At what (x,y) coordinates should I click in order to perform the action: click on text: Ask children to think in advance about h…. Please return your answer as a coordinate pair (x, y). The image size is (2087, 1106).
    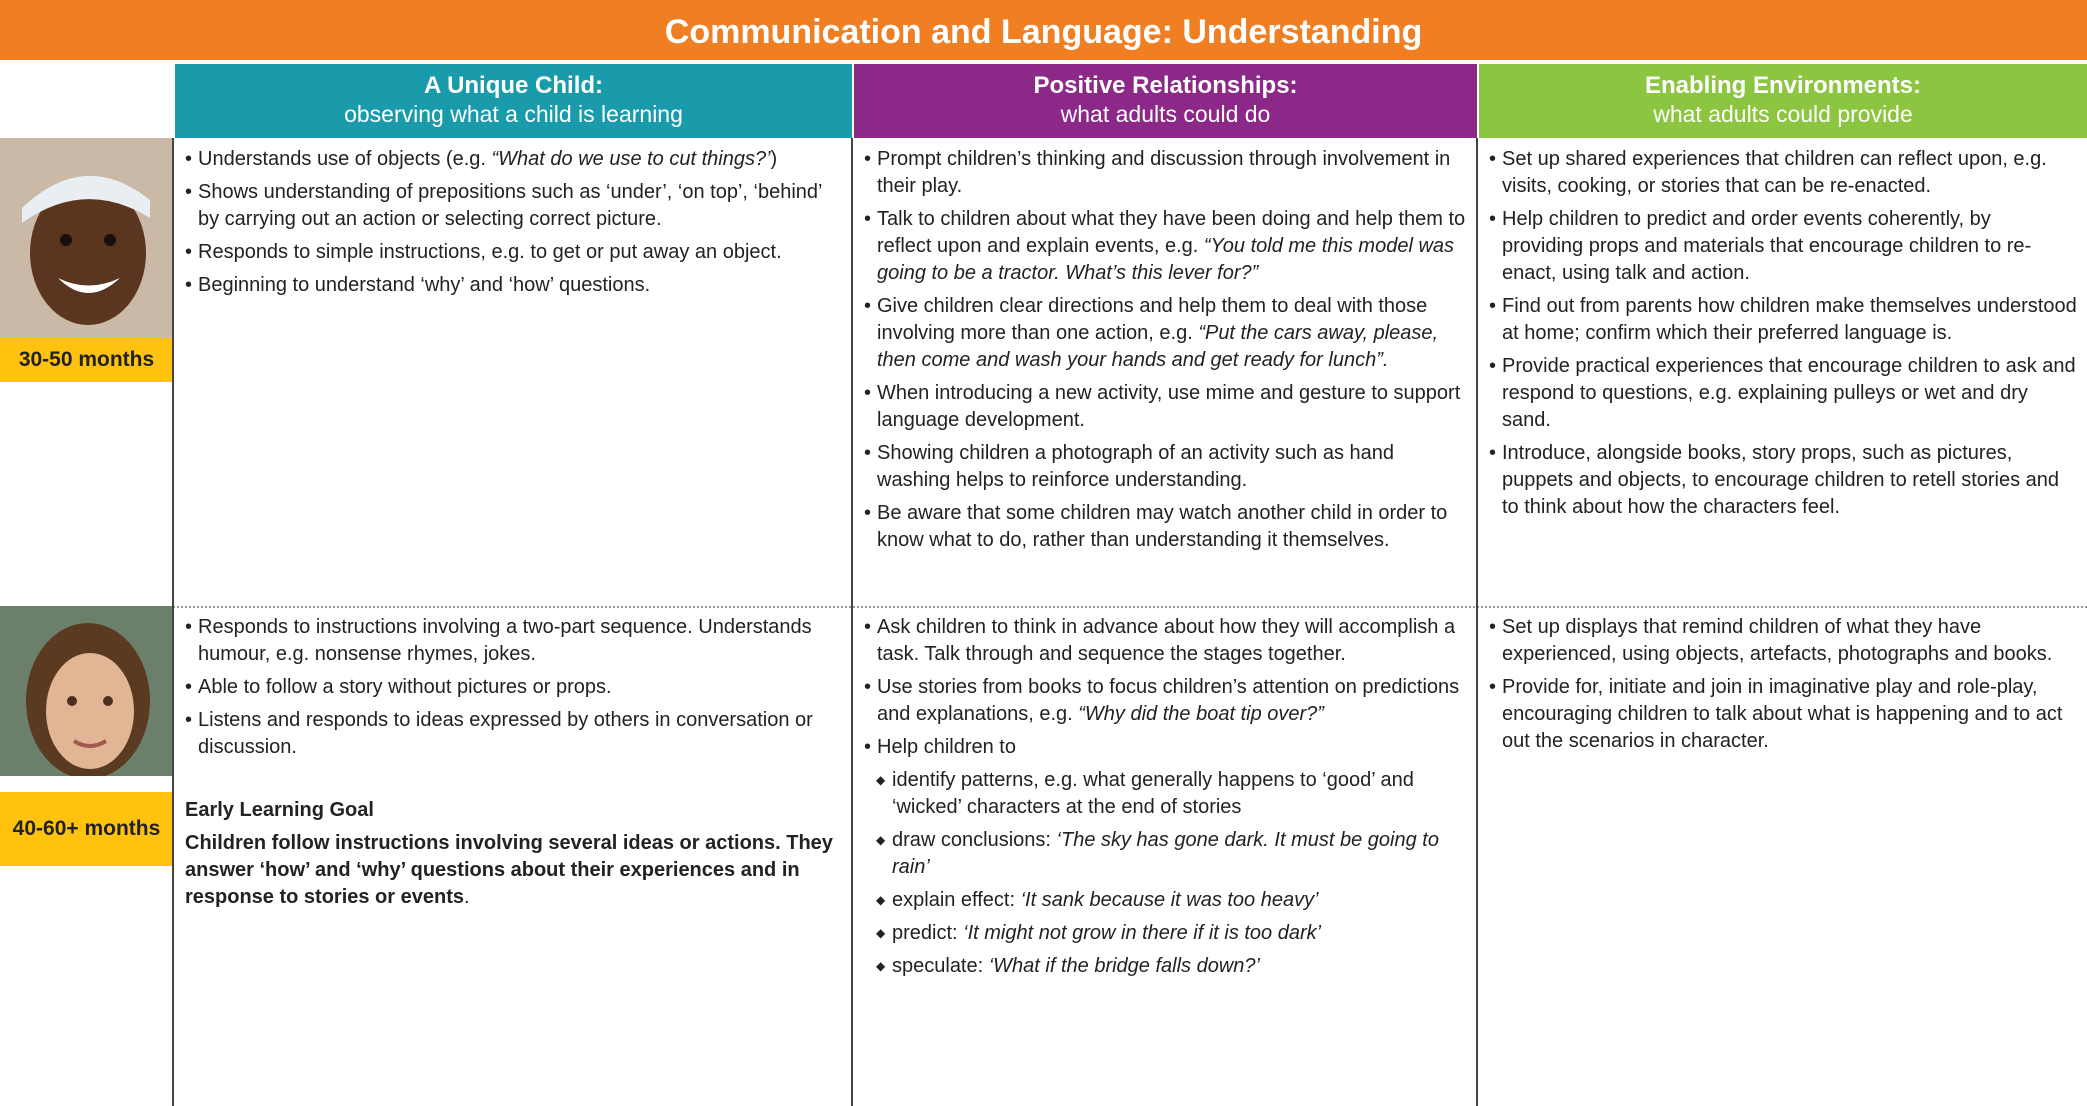
    Looking at the image, I should click on (1166, 640).